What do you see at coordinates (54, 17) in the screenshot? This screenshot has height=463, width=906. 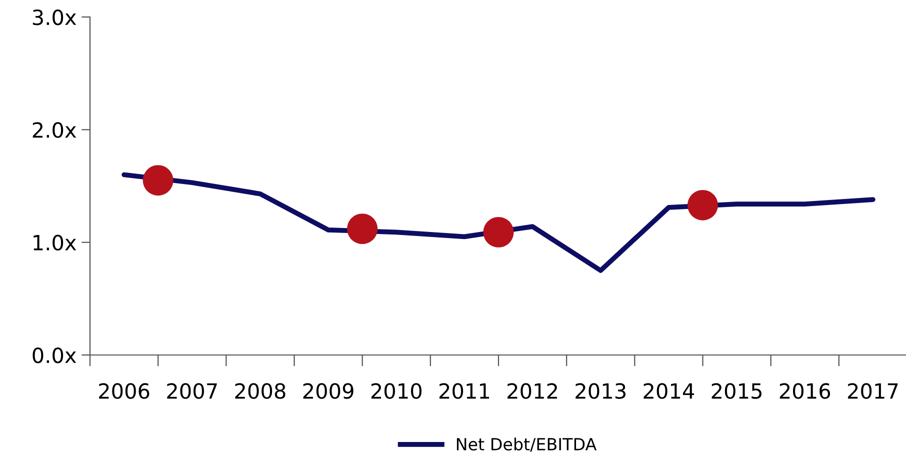 I see `y-tick-label: 3.0x` at bounding box center [54, 17].